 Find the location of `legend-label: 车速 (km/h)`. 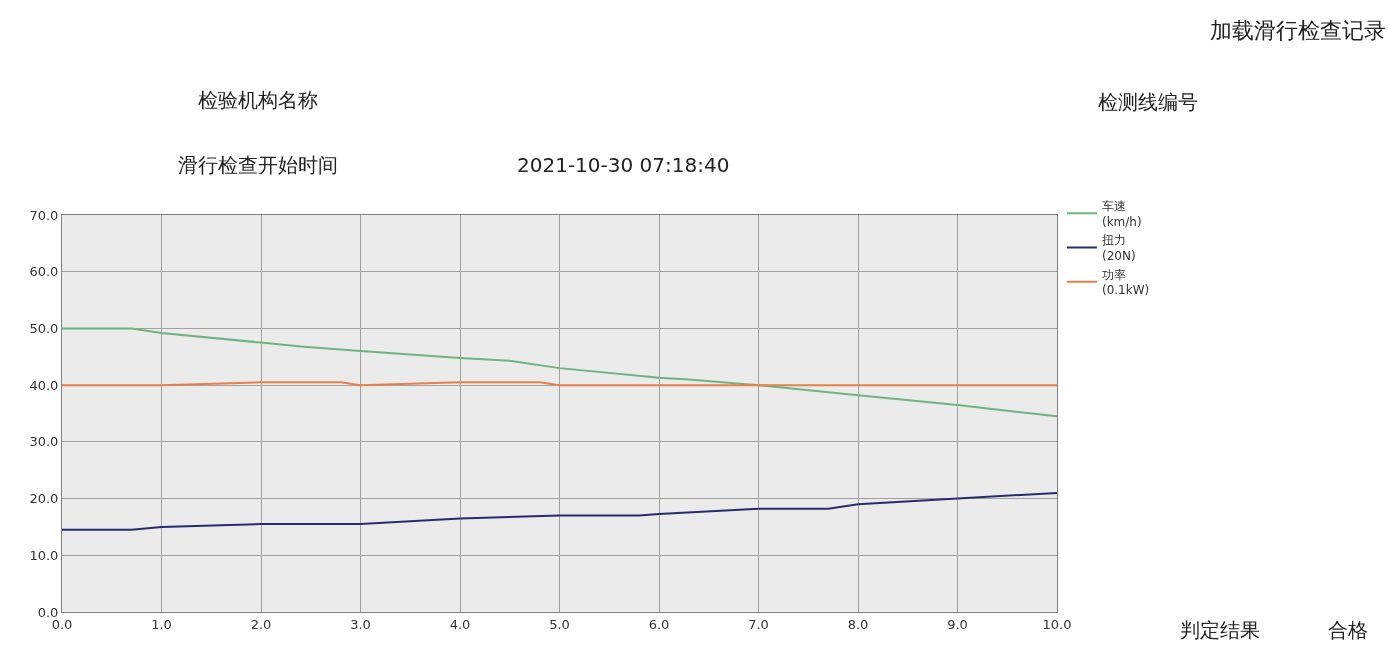

legend-label: 车速 (km/h) is located at coordinates (1121, 214).